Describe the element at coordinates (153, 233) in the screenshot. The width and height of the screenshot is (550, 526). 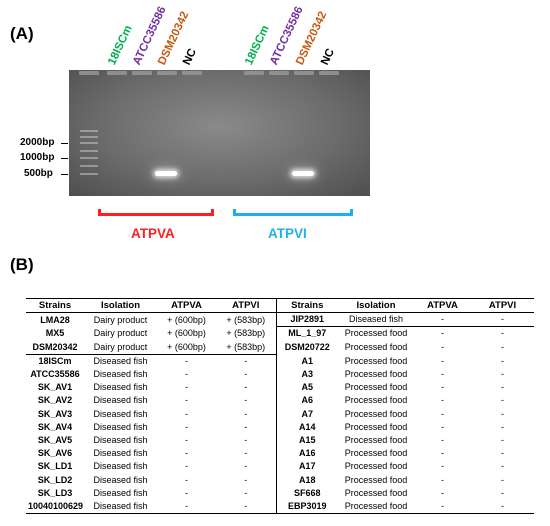
I see `group-label-atpva: ATPVA` at that location.